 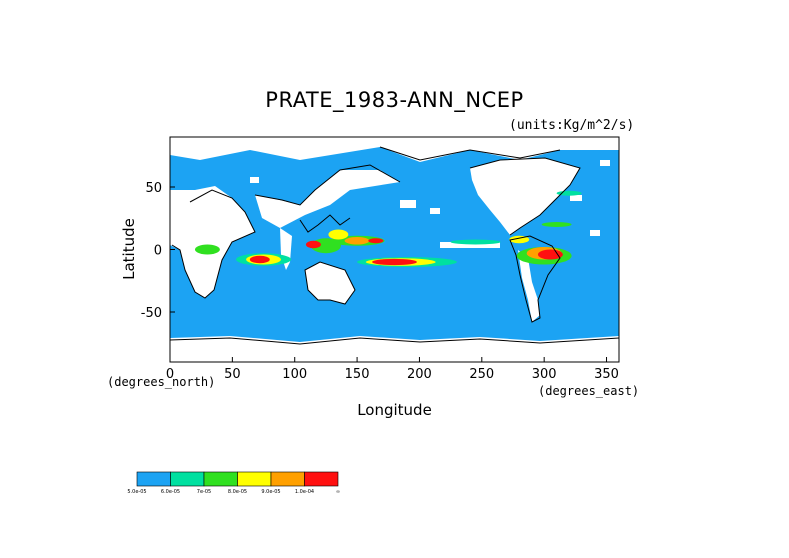 What do you see at coordinates (232, 374) in the screenshot?
I see `x-tick-label: 50` at bounding box center [232, 374].